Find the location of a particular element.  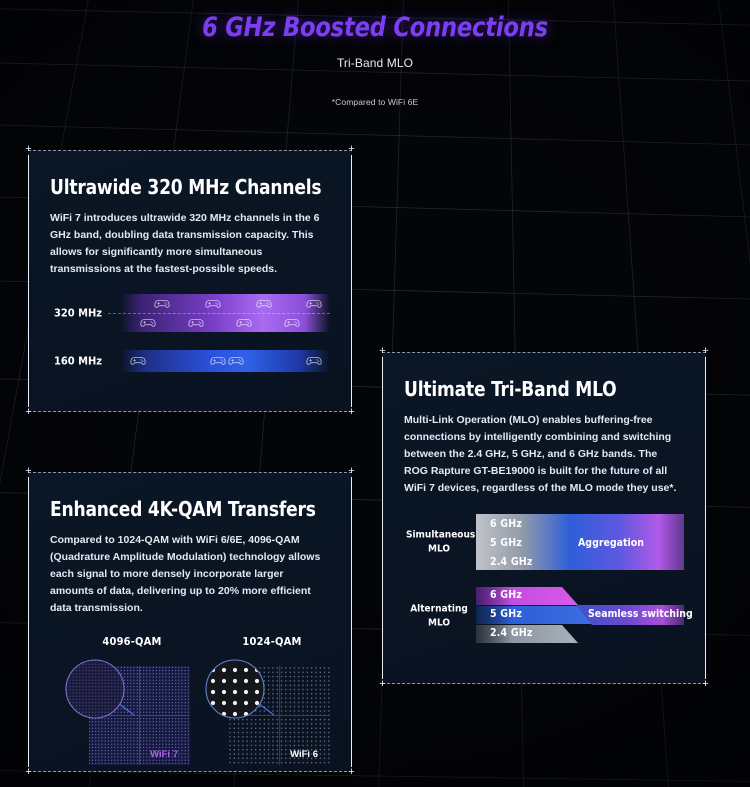

qam-grid-1024: WiFi 6 is located at coordinates (267, 712).